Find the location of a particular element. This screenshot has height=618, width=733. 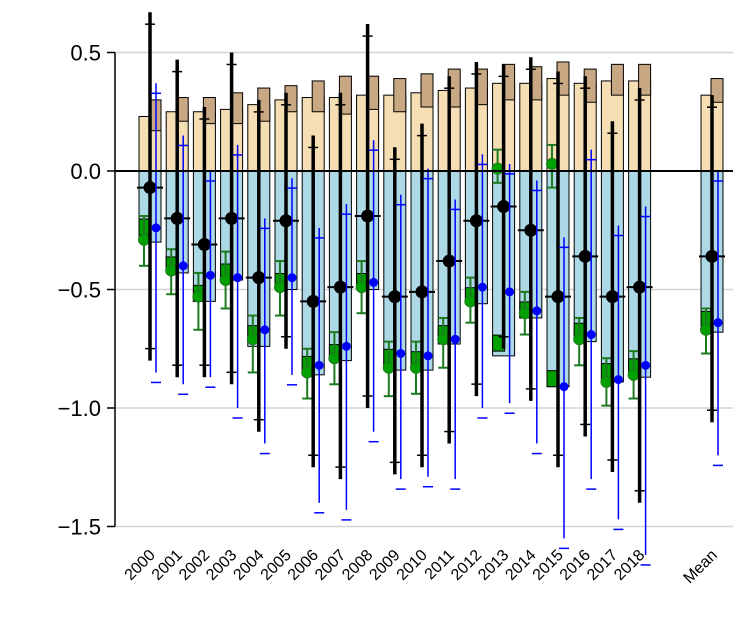

category-group-2005 is located at coordinates (286, 235).